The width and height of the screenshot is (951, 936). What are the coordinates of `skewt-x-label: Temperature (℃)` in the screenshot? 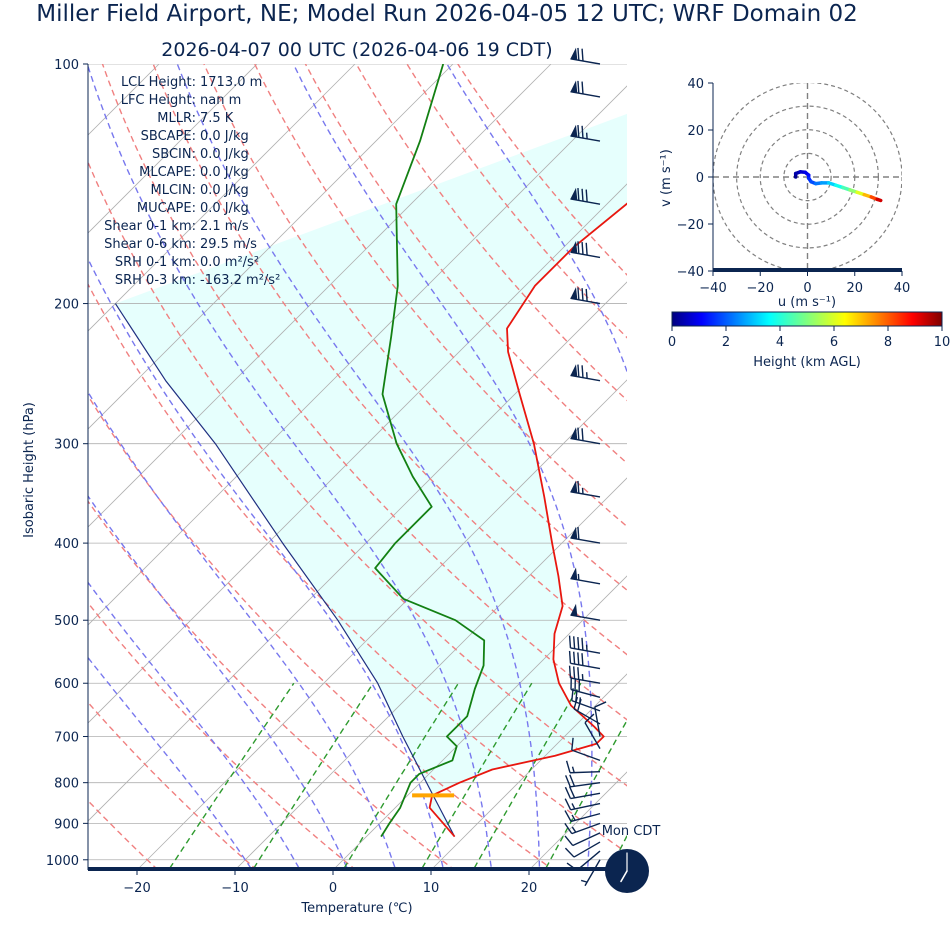 It's located at (356, 908).